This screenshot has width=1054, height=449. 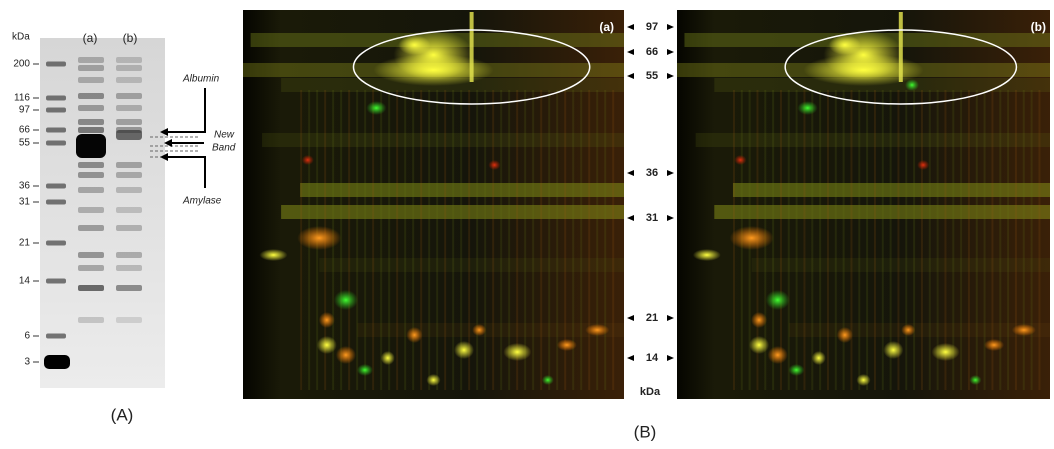 What do you see at coordinates (606, 27) in the screenshot?
I see `image-label: (a)` at bounding box center [606, 27].